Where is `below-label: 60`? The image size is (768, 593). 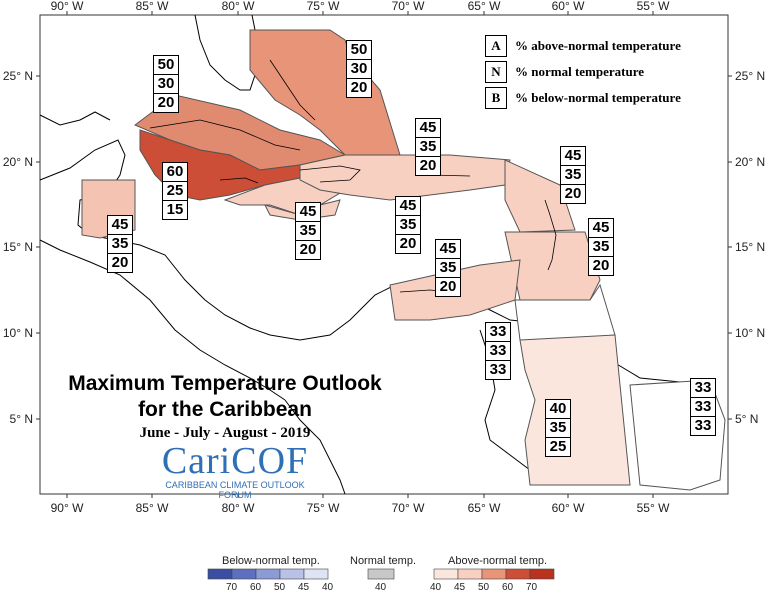 below-label: 60 is located at coordinates (256, 587).